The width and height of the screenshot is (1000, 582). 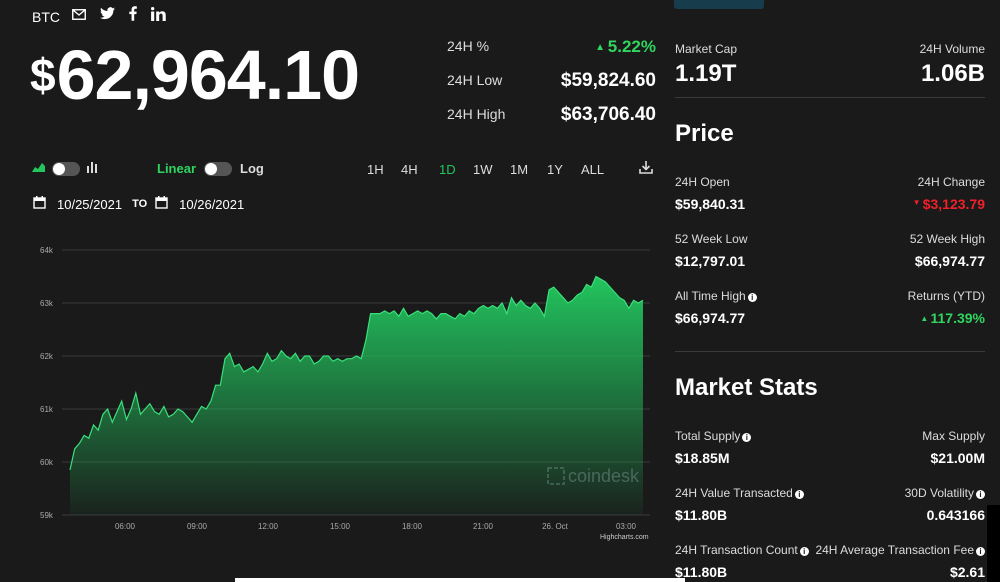 I want to click on market-cap-value: 1.19T, so click(x=706, y=73).